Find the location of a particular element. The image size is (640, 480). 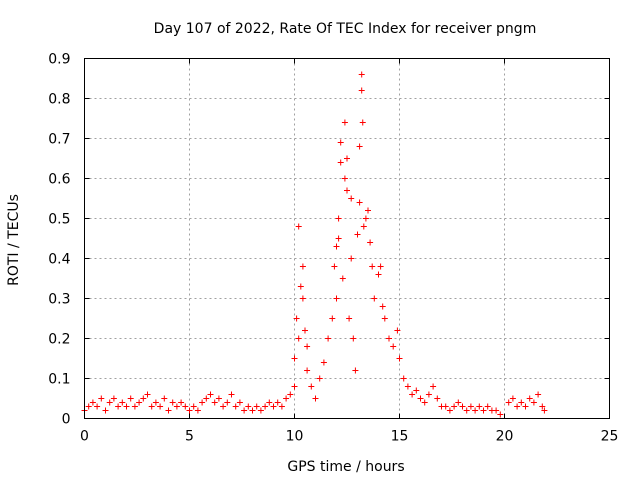

x-tick-label: 15 is located at coordinates (400, 437).